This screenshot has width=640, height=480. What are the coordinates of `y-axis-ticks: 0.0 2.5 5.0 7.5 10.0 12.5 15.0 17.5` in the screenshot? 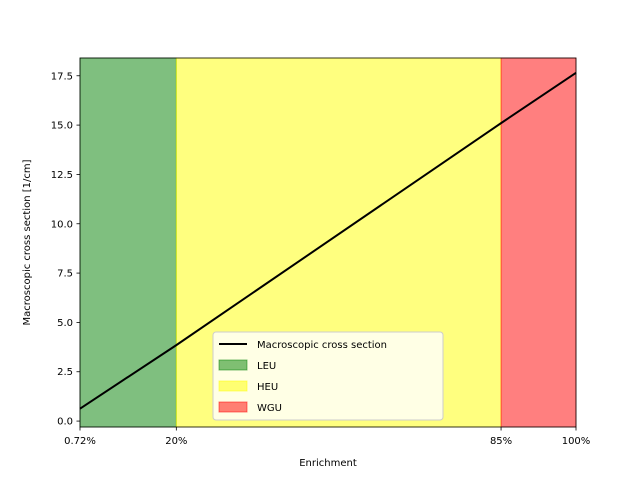 It's located at (65, 249).